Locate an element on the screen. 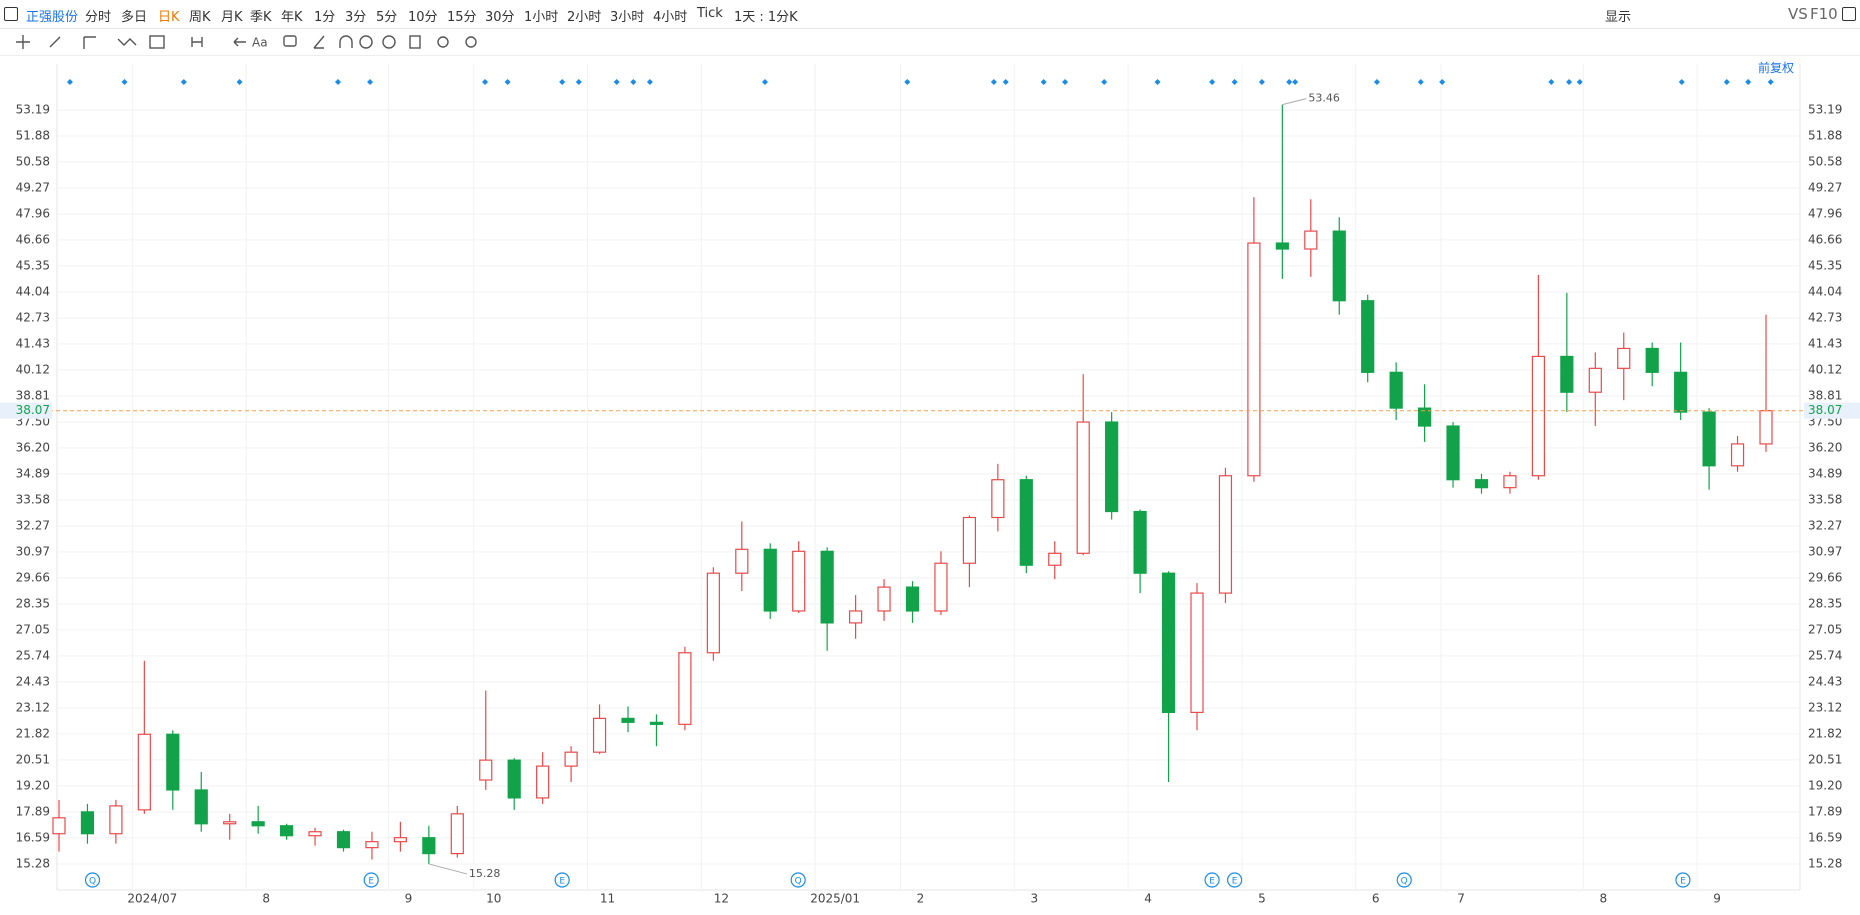 This screenshot has width=1860, height=915. period-button: 2小时 is located at coordinates (584, 17).